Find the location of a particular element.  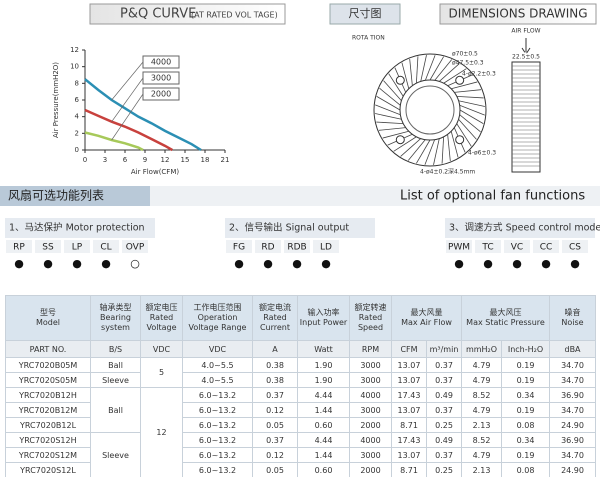

cell: 0.60 is located at coordinates (323, 469).